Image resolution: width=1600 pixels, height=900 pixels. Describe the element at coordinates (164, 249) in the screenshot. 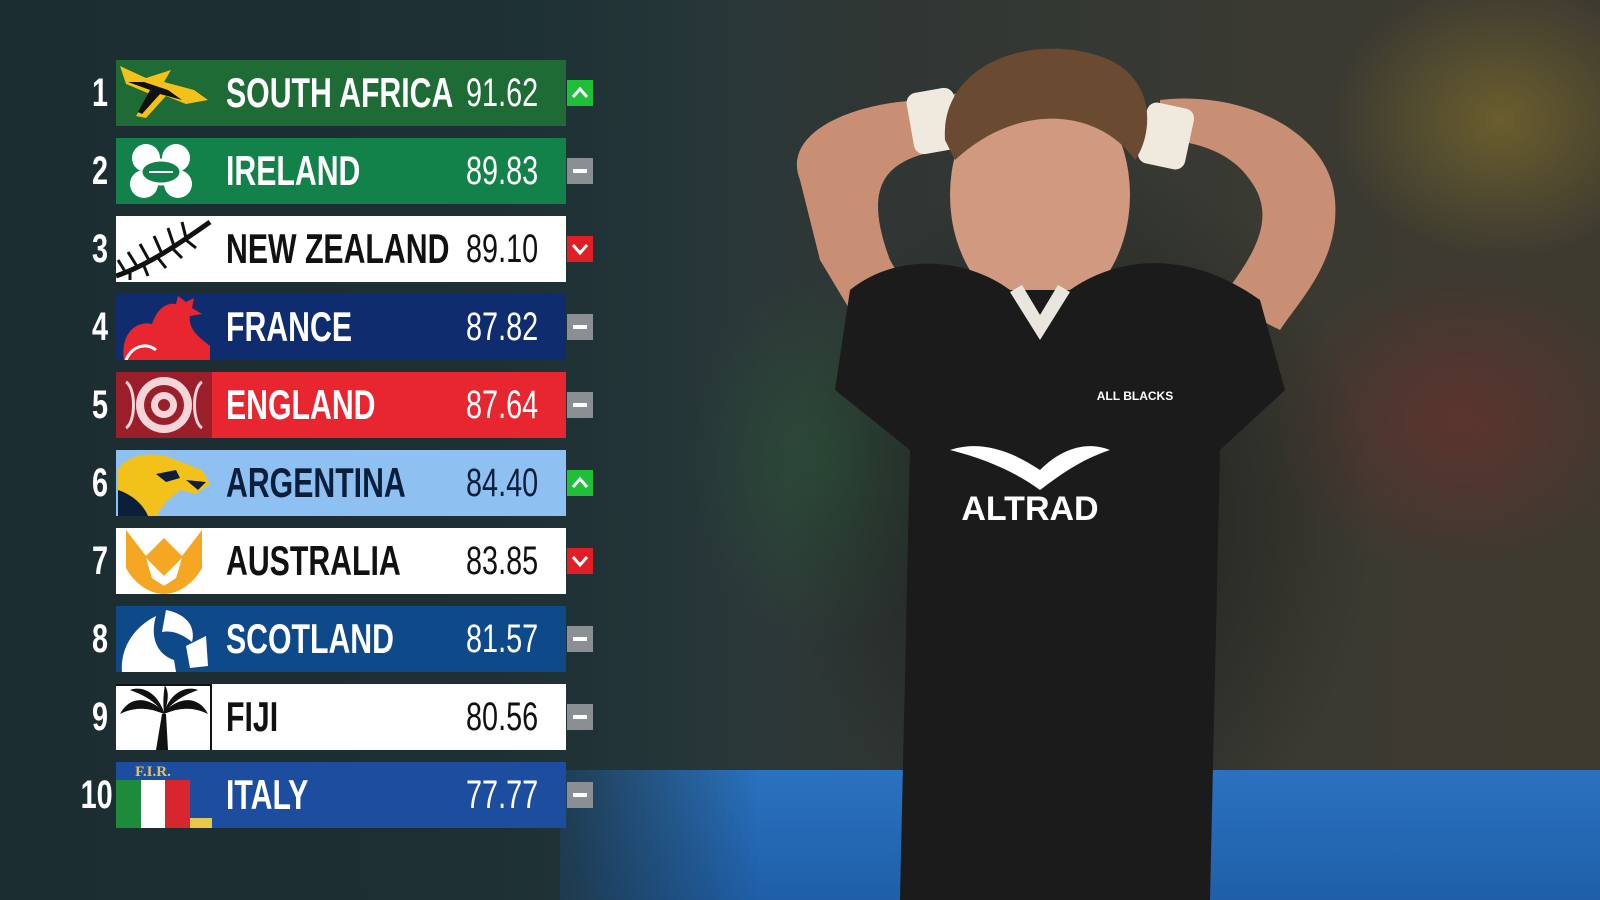

I see `silver-fern-icon` at that location.